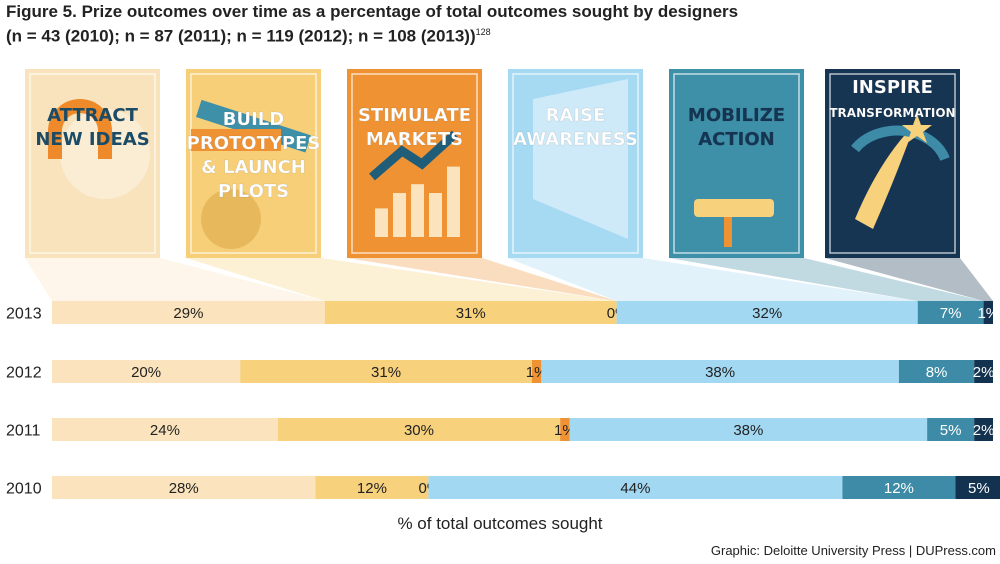 This screenshot has width=1000, height=564. Describe the element at coordinates (253, 167) in the screenshot. I see `poster-text-line: & LAUNCH` at that location.